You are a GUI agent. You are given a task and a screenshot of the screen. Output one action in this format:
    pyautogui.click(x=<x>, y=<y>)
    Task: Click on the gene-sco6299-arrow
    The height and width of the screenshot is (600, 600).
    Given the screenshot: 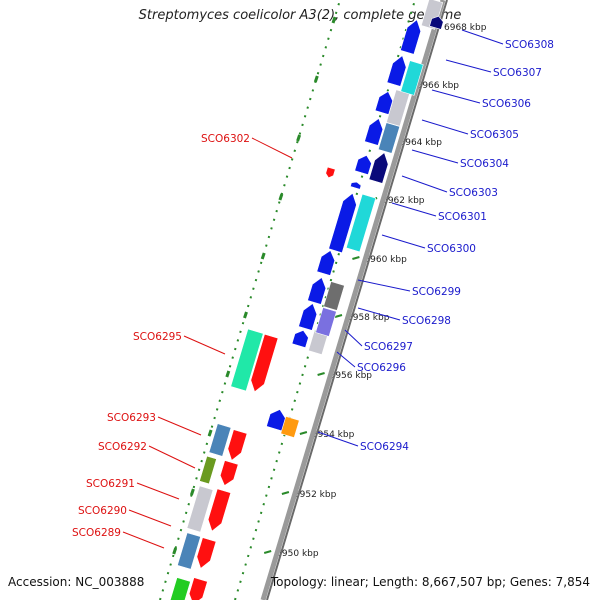 What is the action you would take?
    pyautogui.click(x=326, y=263)
    